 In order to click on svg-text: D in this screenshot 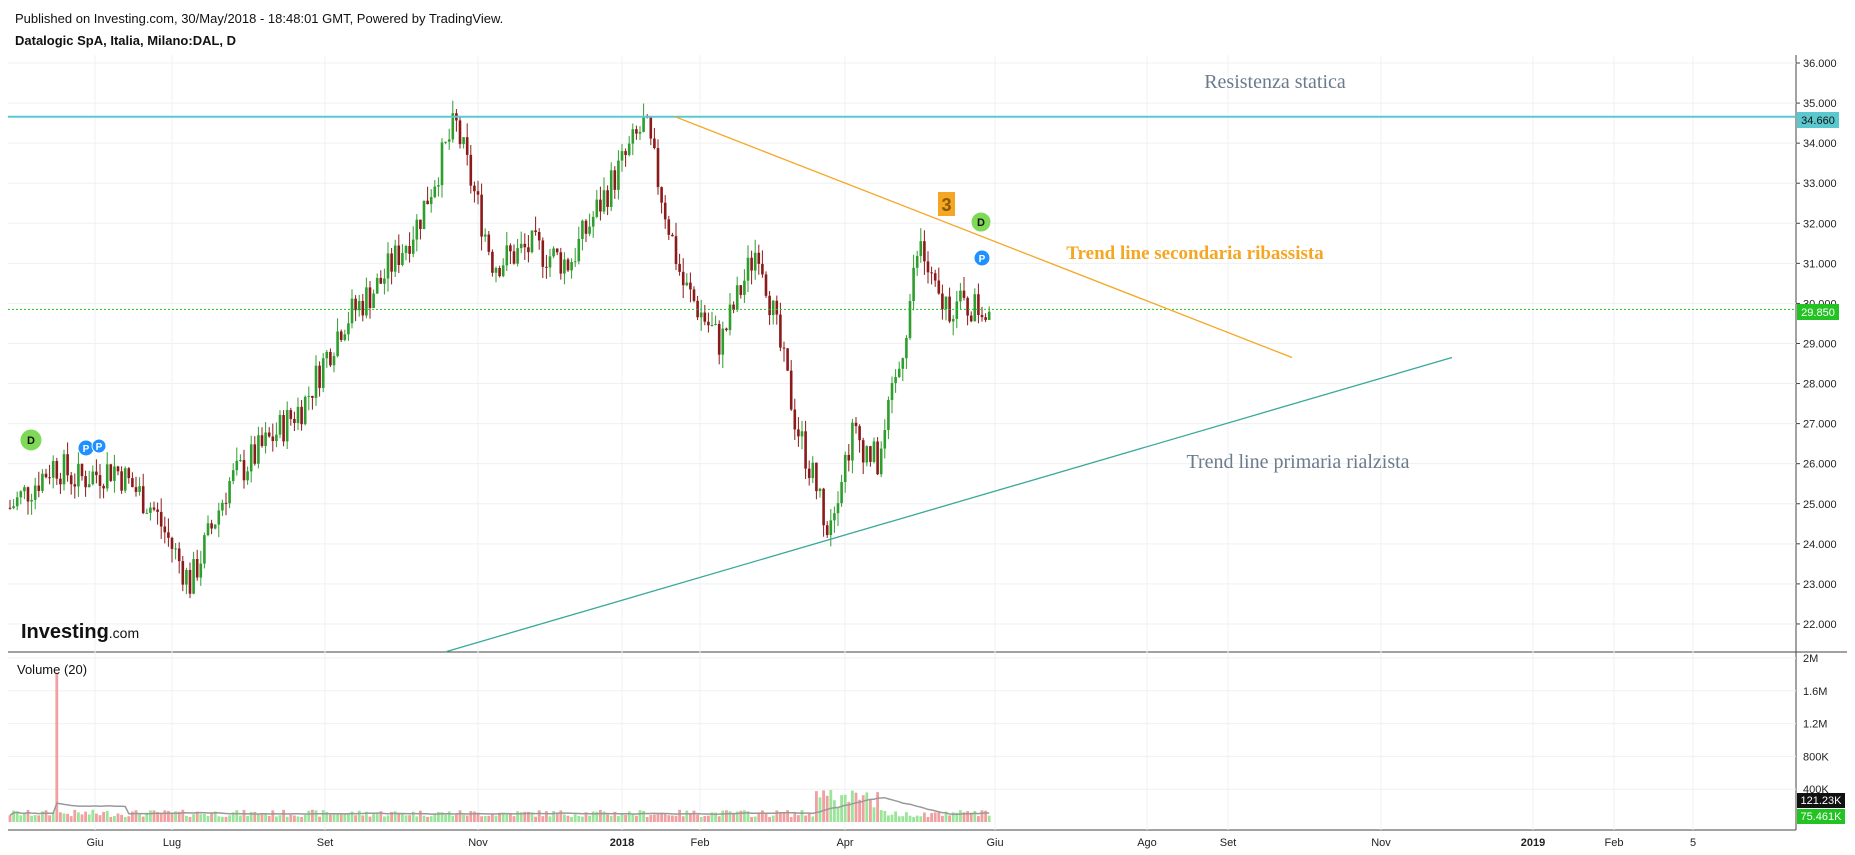, I will do `click(981, 223)`.